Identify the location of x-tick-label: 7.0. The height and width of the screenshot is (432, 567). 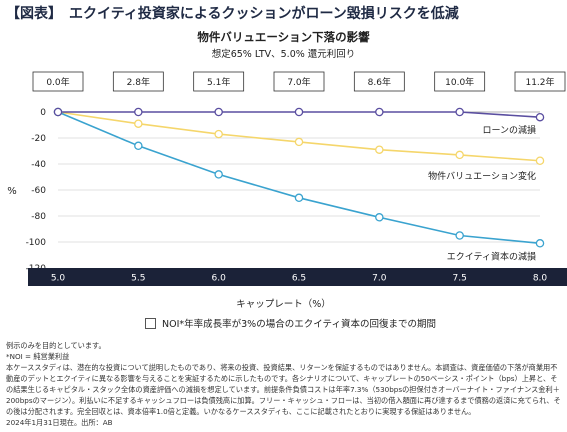
(379, 279).